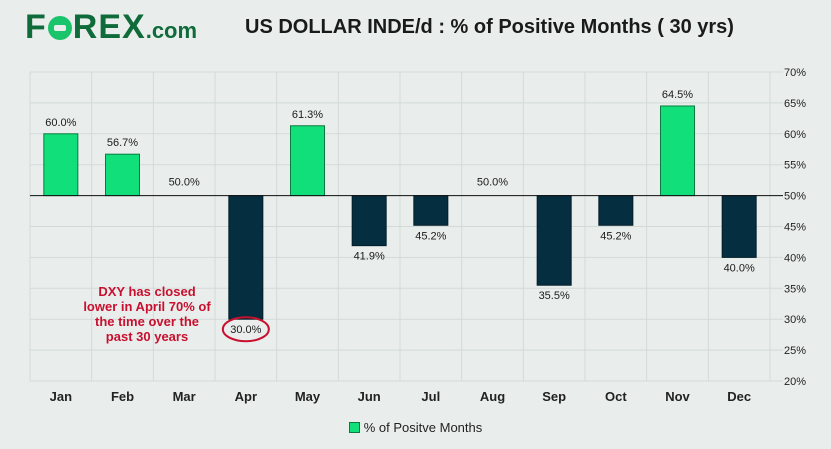  I want to click on data-label-jul: 45.2%, so click(430, 236).